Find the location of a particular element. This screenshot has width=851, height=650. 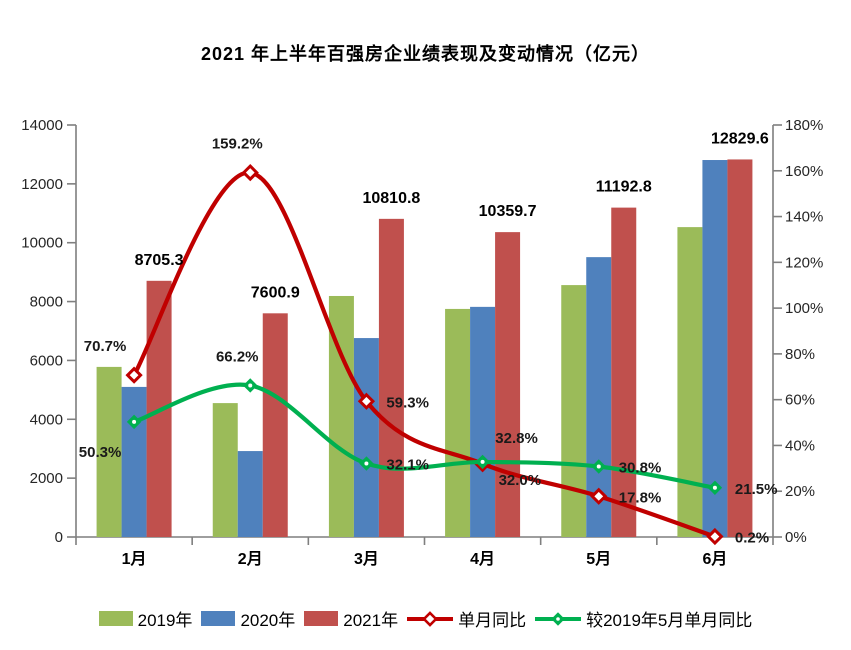

right-axis-tick-label: 140% is located at coordinates (804, 217).